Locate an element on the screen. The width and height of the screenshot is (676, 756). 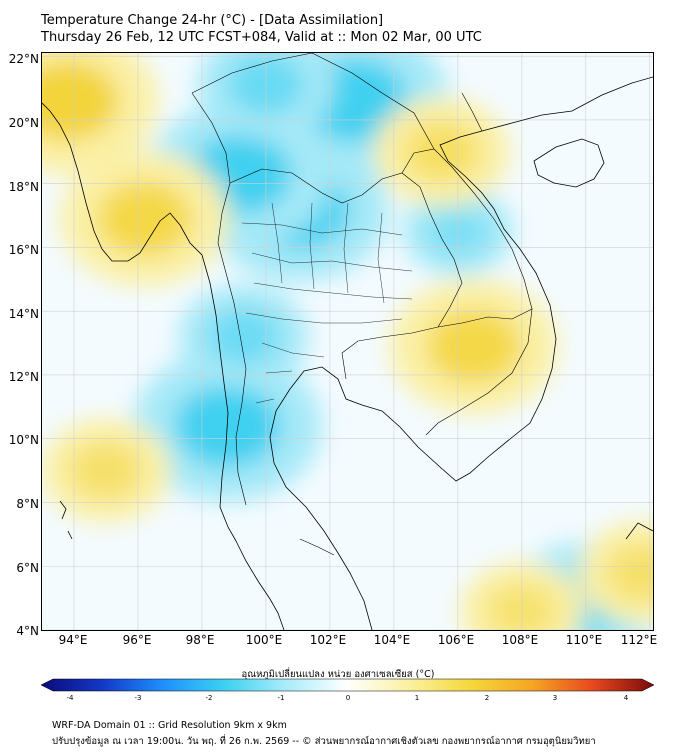
lat-label-16n: 16°N is located at coordinates (23, 250).